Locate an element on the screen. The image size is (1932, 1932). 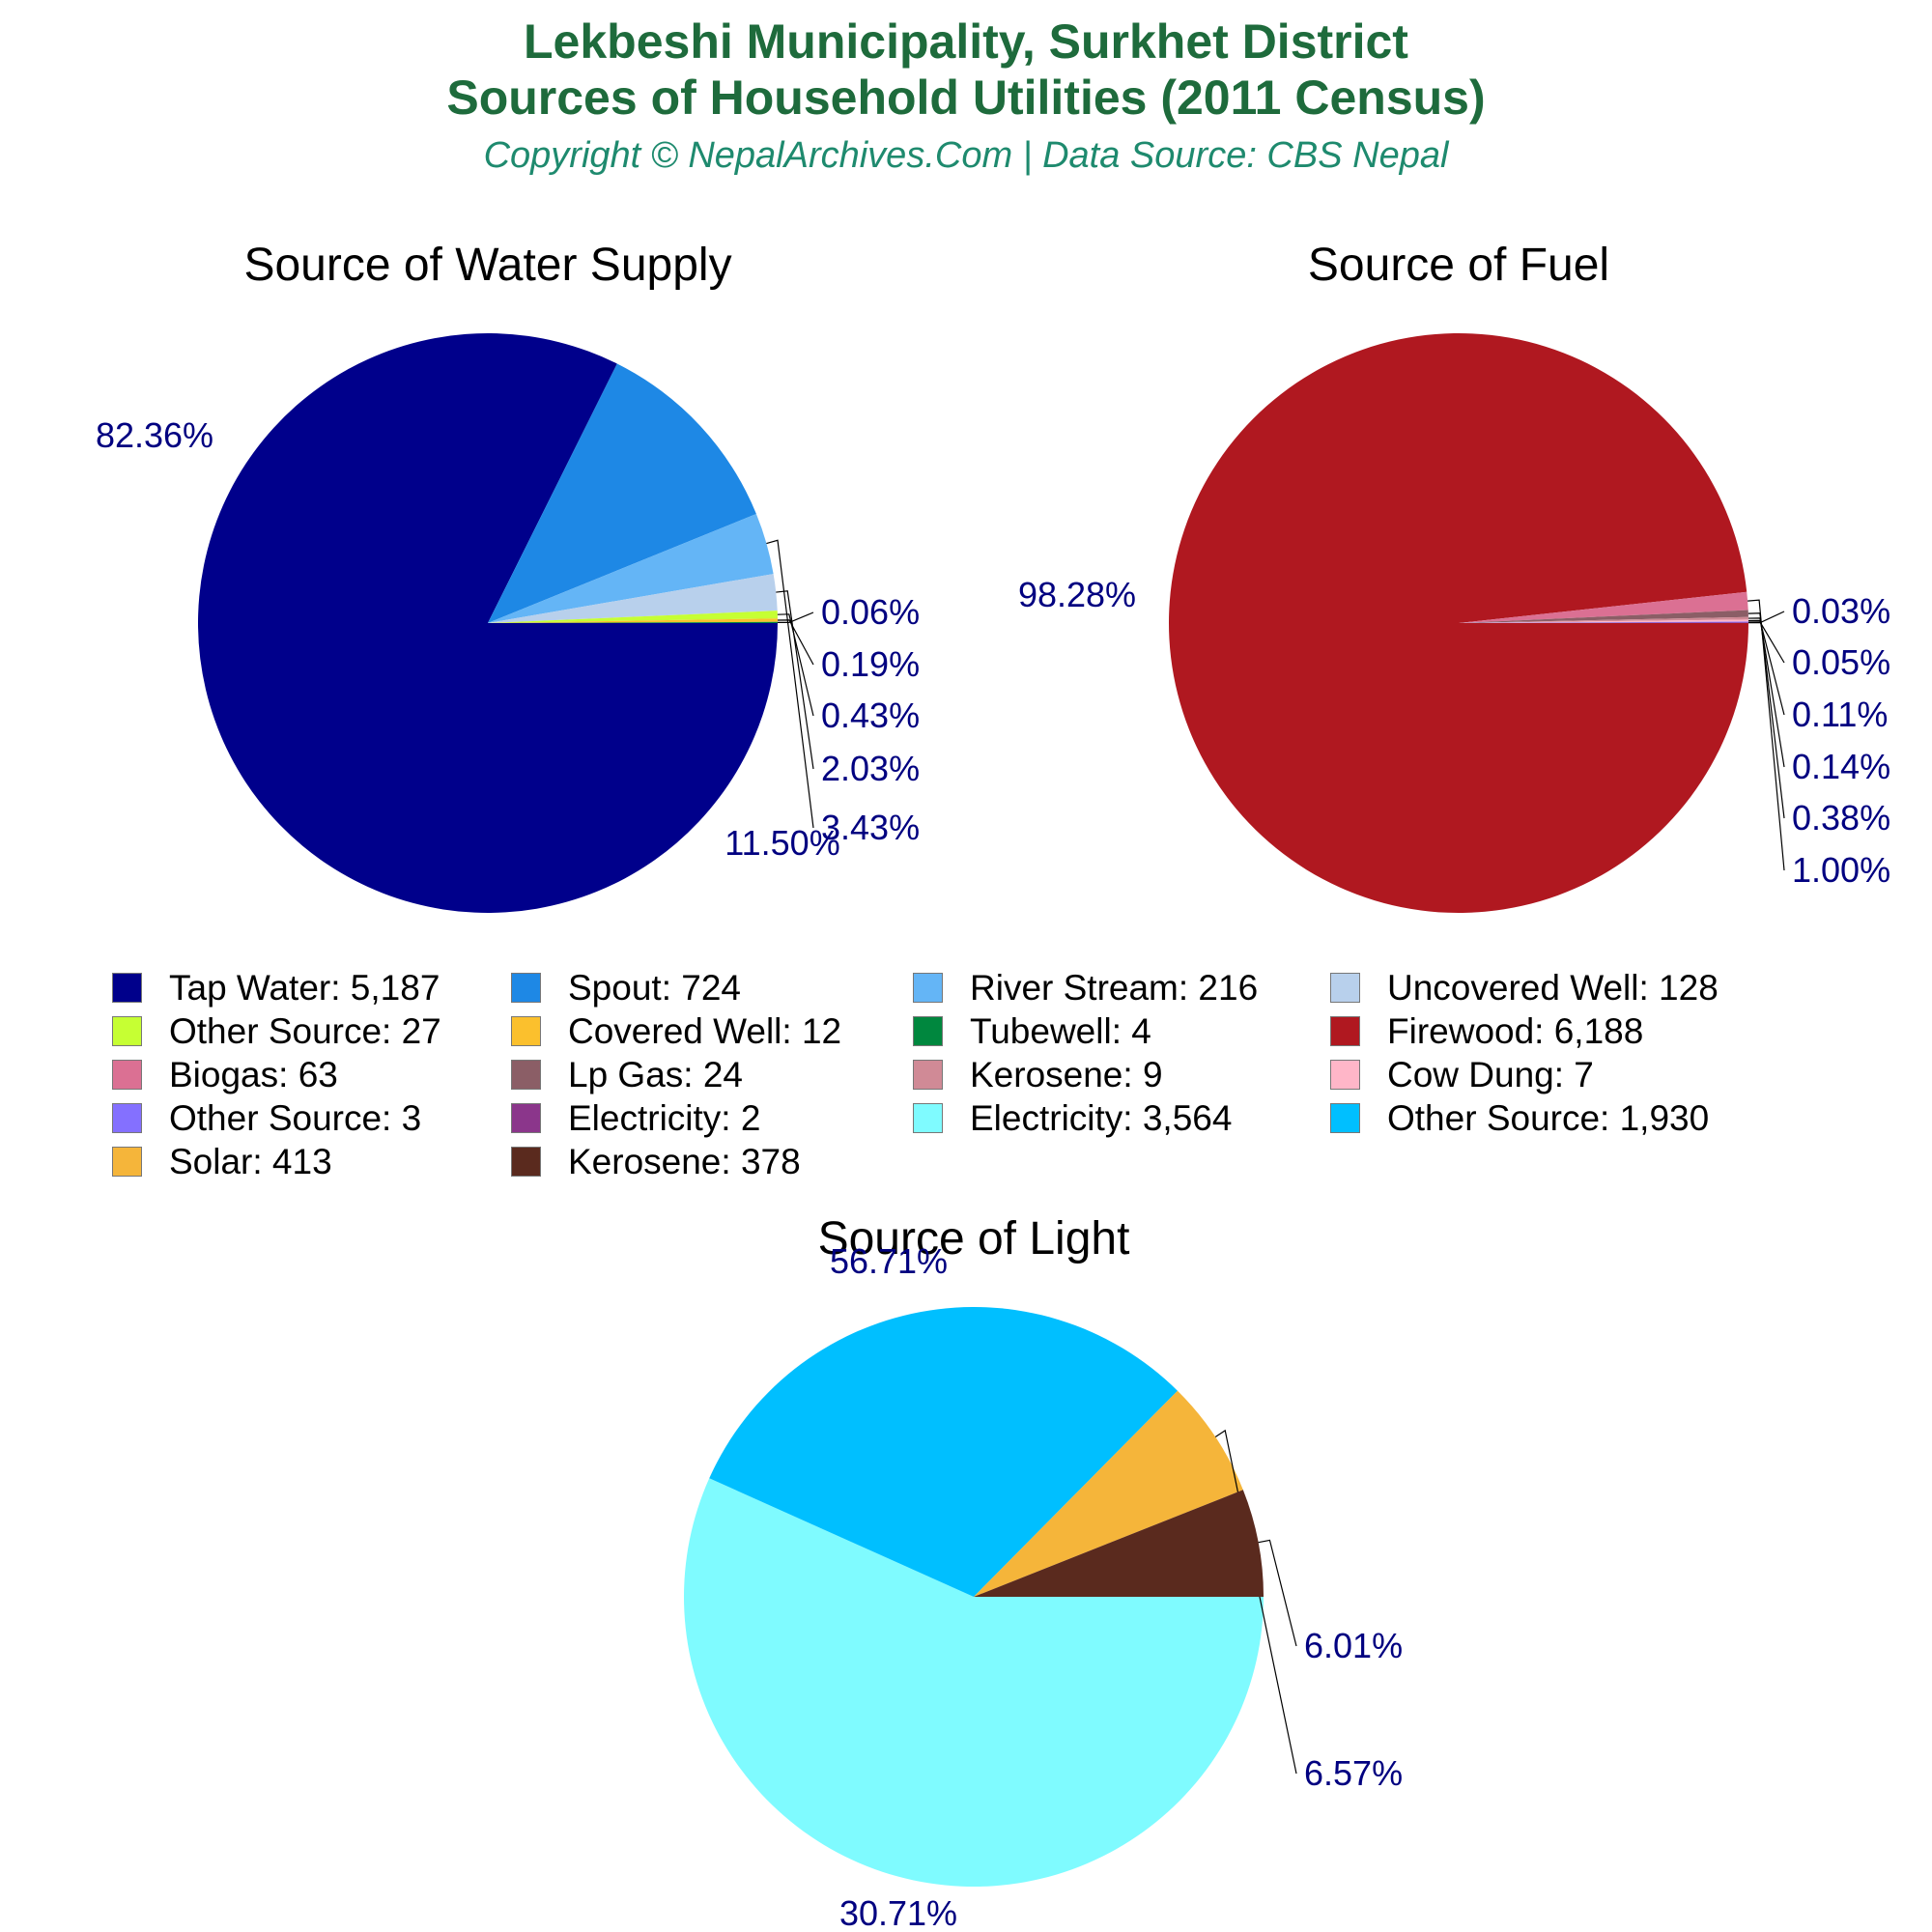
legend-item: Uncovered Well: 128 is located at coordinates (1581, 987).